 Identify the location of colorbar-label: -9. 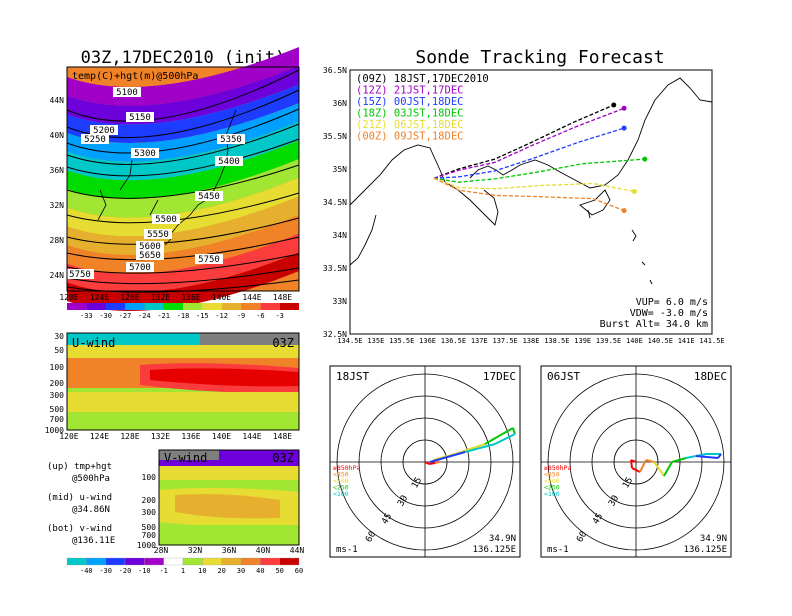
(241, 316).